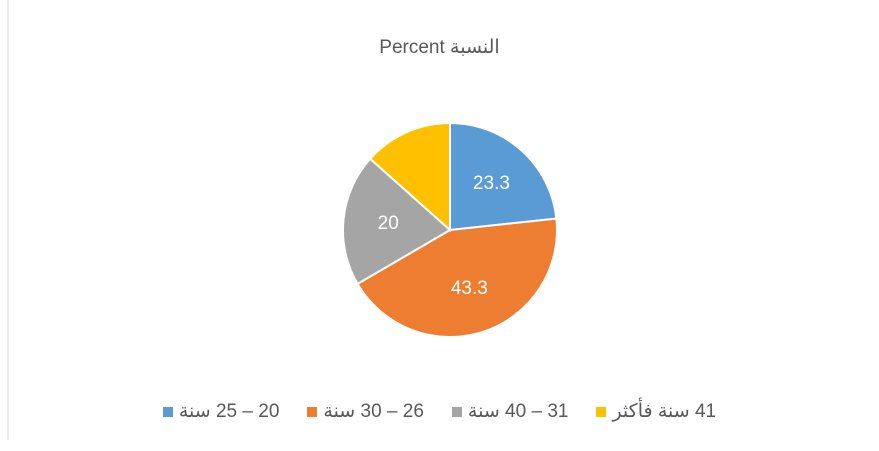  What do you see at coordinates (518, 411) in the screenshot?
I see `legend-label: 31 – 40 سنة` at bounding box center [518, 411].